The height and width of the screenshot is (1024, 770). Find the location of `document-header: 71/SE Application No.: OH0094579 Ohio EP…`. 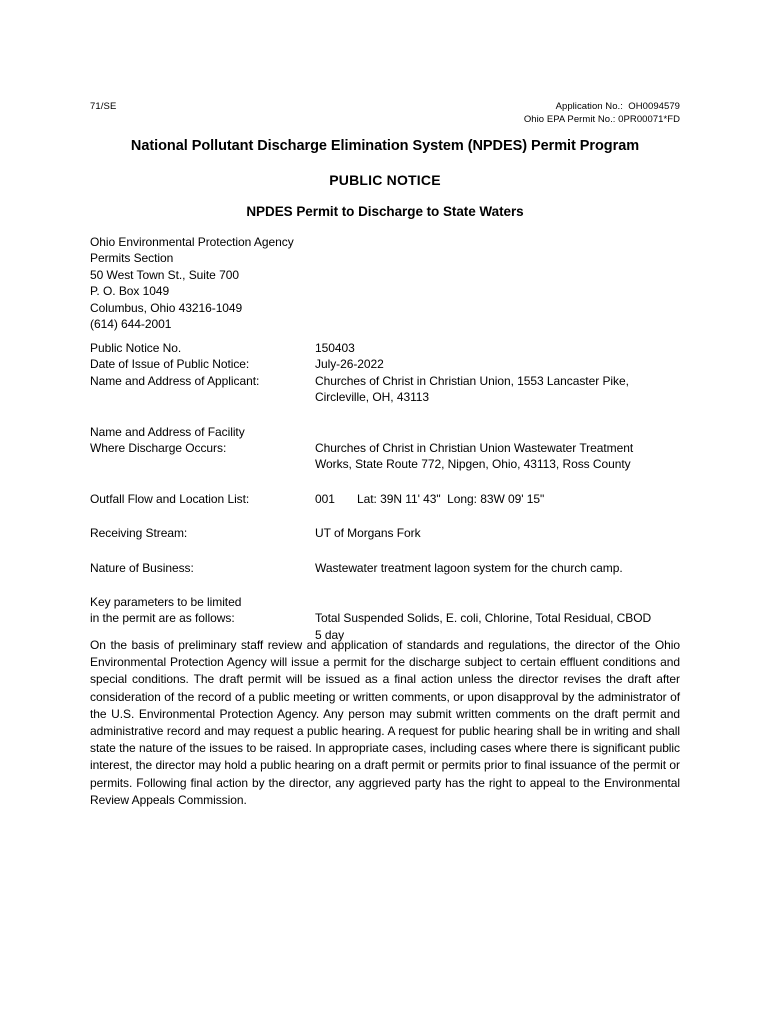

document-header: 71/SE Application No.: OH0094579 Ohio EP… is located at coordinates (385, 113).